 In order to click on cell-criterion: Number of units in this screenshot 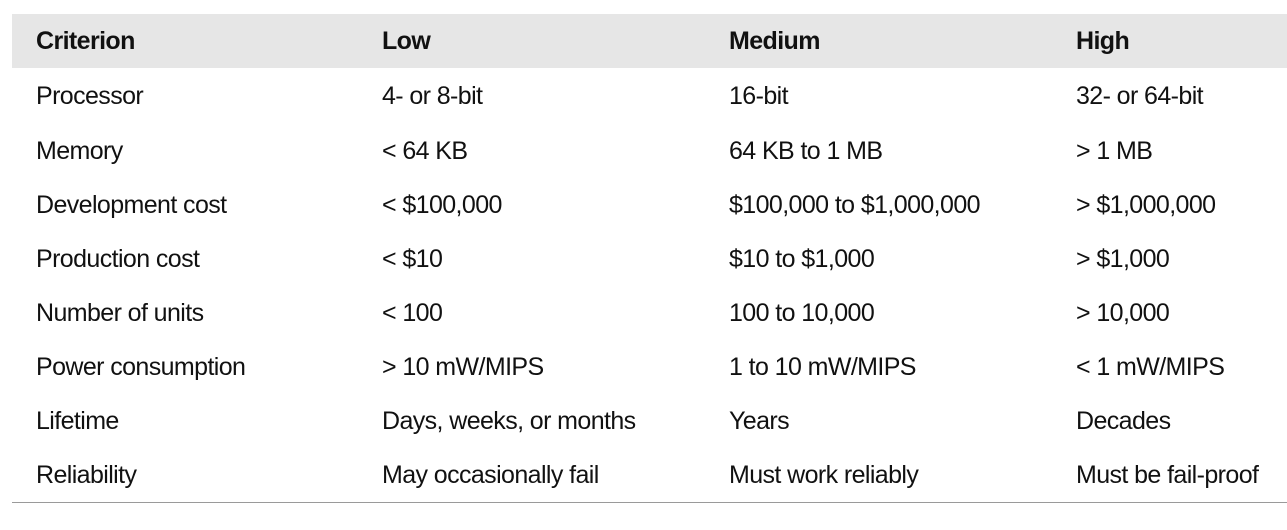, I will do `click(120, 312)`.